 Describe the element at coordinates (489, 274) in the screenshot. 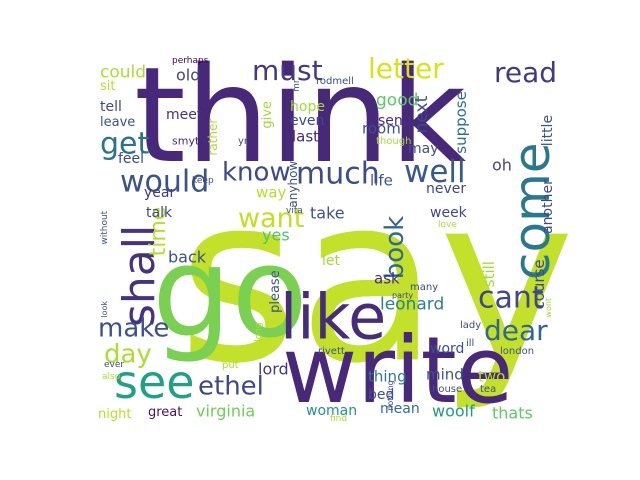

I see `word-still: still` at that location.